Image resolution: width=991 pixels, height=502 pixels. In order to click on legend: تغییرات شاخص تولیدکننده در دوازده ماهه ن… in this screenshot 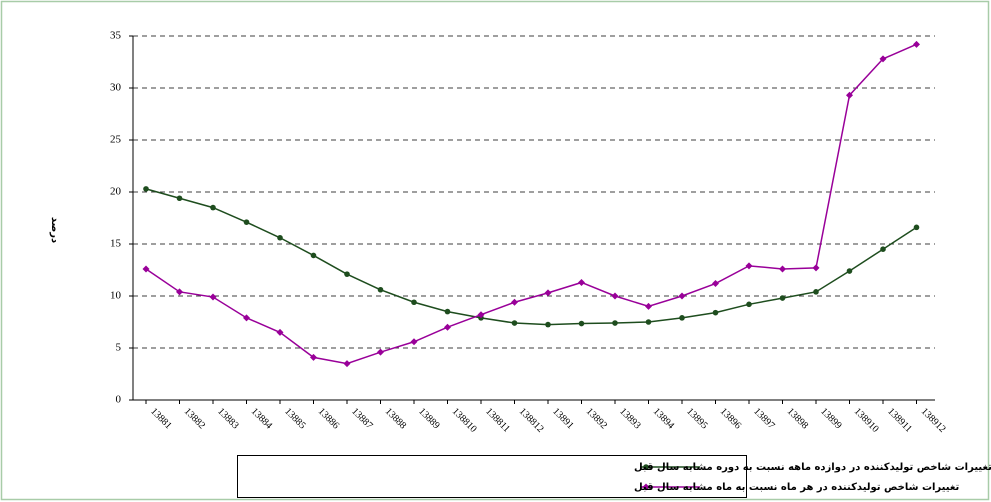, I will do `click(614, 476)`.